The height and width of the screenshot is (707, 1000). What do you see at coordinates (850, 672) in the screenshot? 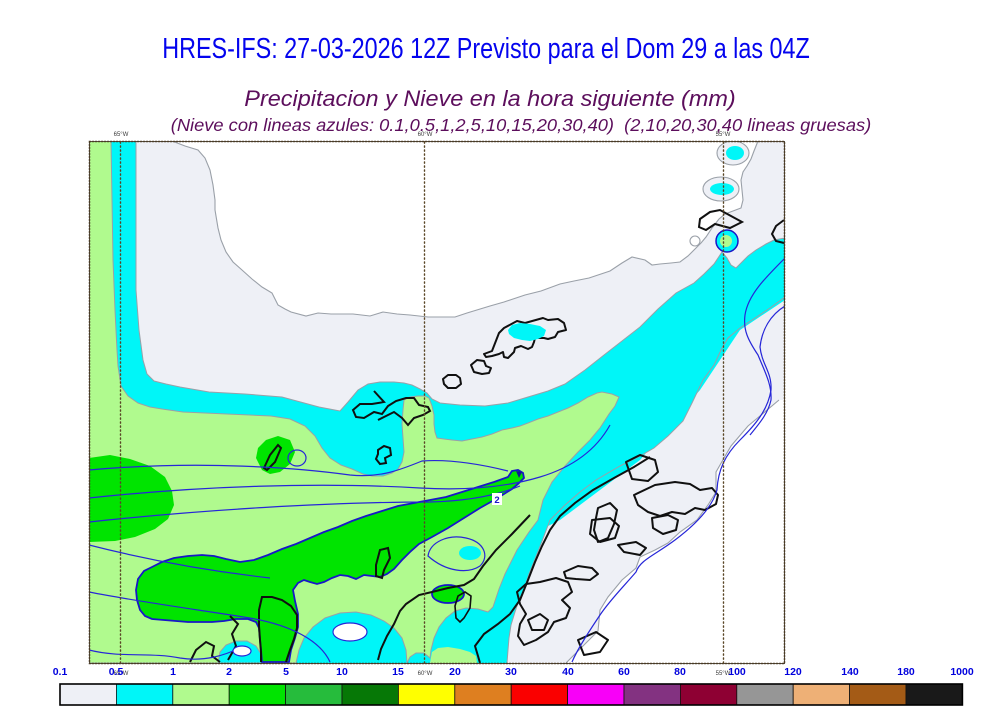
I see `svg-text: 140` at bounding box center [850, 672].